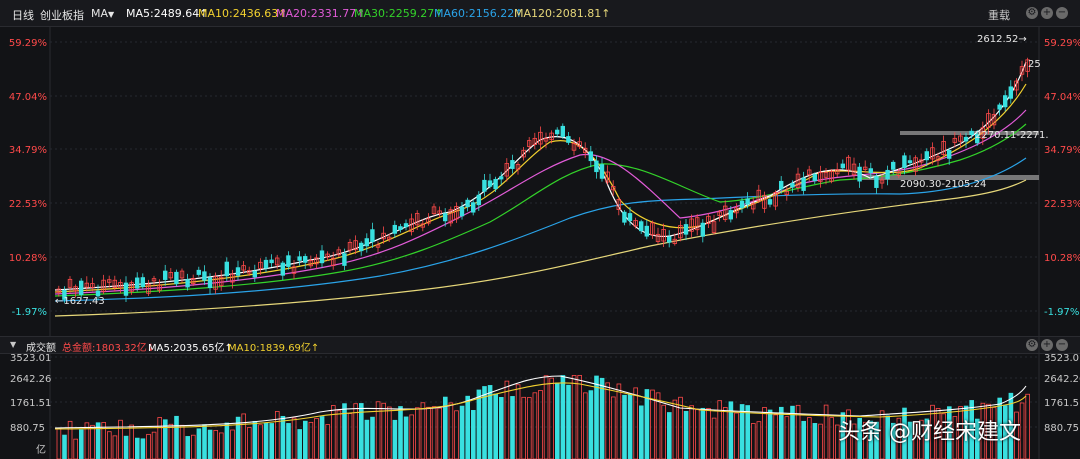 The width and height of the screenshot is (1080, 459). Describe the element at coordinates (13, 344) in the screenshot. I see `collapse-icon: ▼` at that location.